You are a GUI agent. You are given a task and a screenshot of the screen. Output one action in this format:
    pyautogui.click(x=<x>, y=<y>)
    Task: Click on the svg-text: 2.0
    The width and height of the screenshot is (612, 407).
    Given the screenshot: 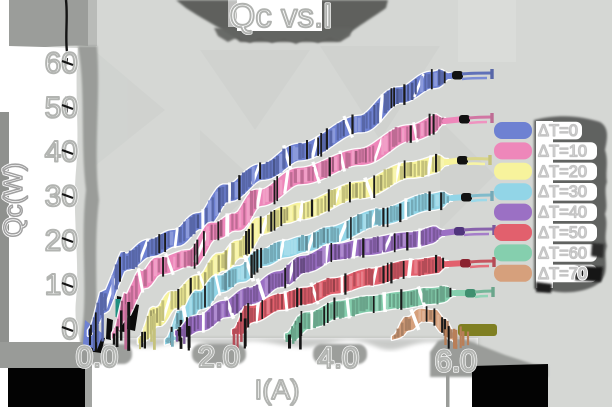 What is the action you would take?
    pyautogui.click(x=219, y=357)
    